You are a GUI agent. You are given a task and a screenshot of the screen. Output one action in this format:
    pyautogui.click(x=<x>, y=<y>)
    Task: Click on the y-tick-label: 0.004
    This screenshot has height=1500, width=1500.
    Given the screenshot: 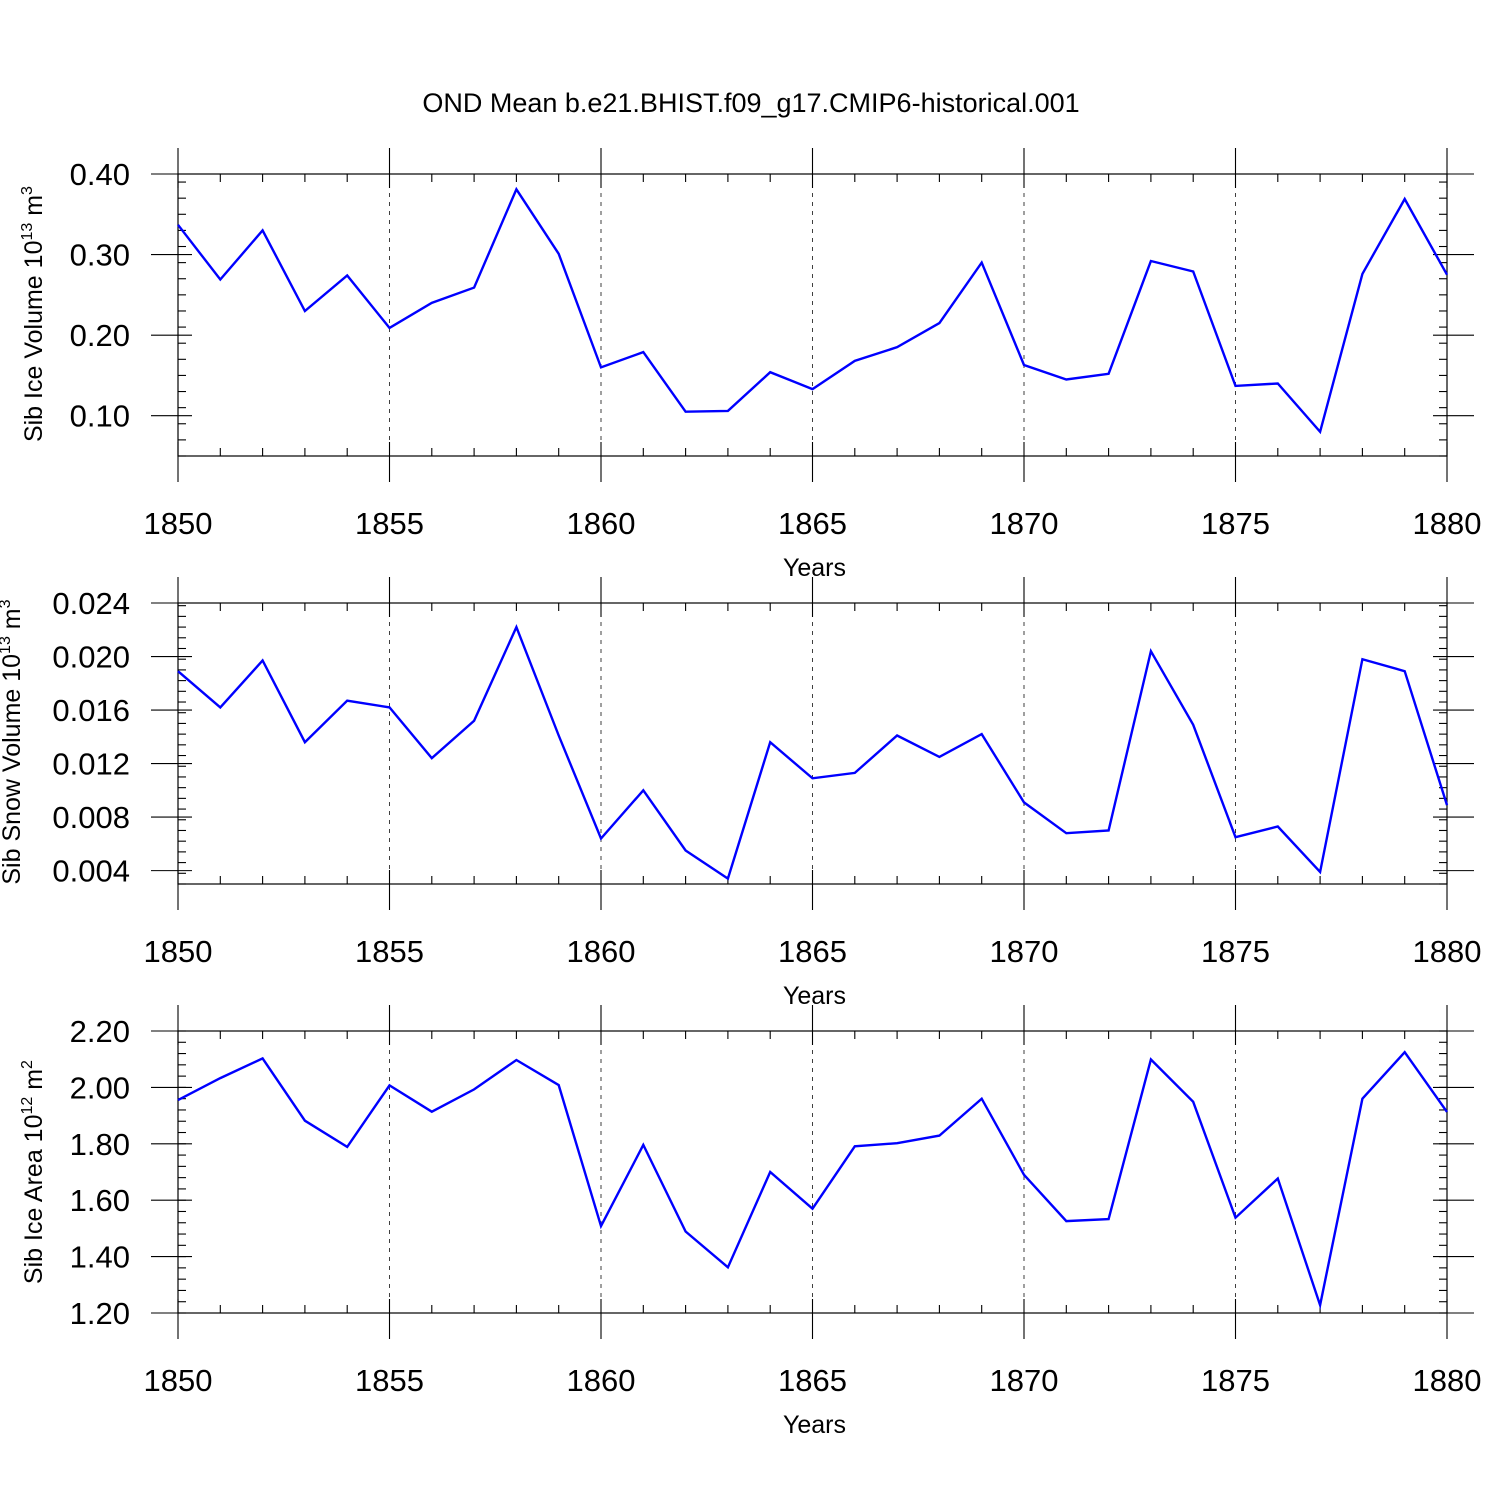 What is the action you would take?
    pyautogui.click(x=91, y=871)
    